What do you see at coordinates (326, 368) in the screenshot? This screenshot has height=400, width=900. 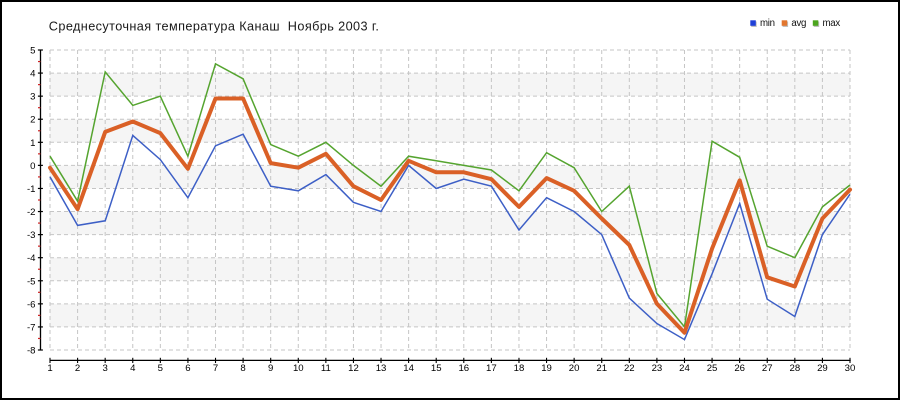 I see `svg-text: 11` at bounding box center [326, 368].